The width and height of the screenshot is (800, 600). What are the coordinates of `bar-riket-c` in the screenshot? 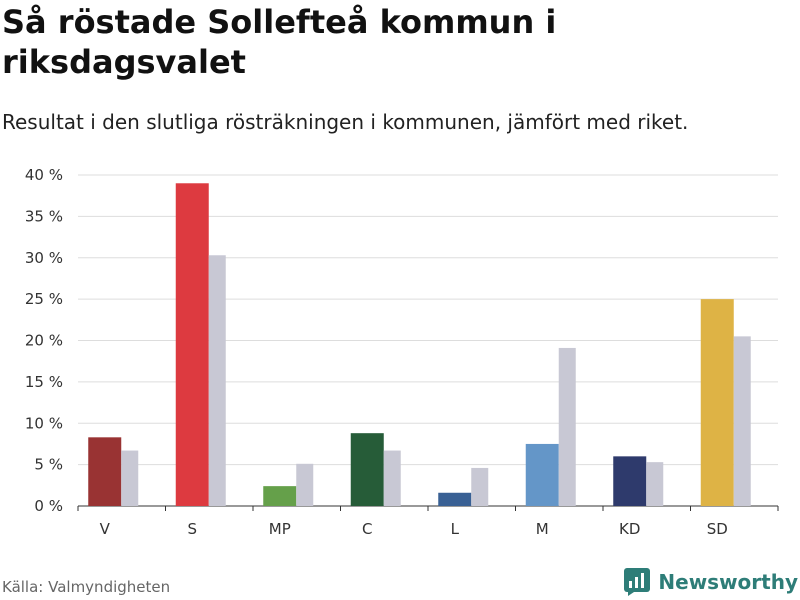 It's located at (392, 478).